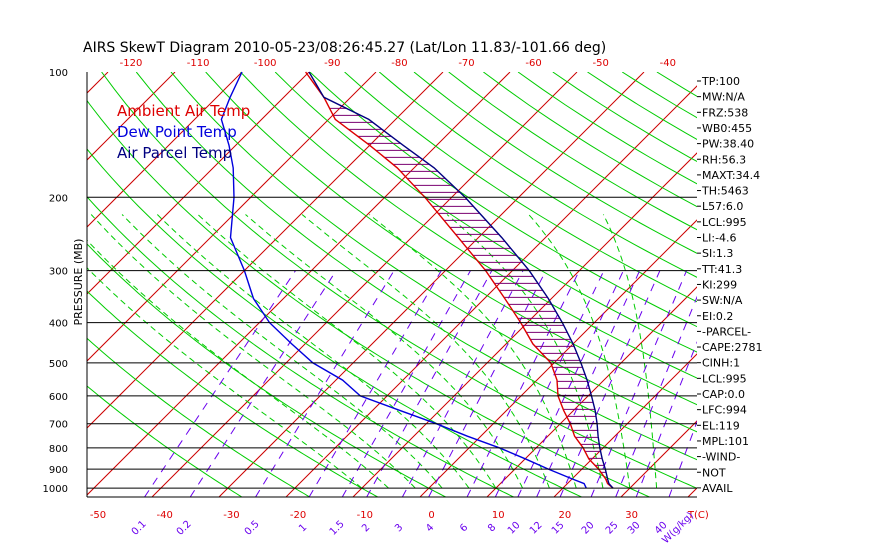 This screenshot has height=560, width=870. I want to click on index-value: -PARCEL-, so click(726, 331).